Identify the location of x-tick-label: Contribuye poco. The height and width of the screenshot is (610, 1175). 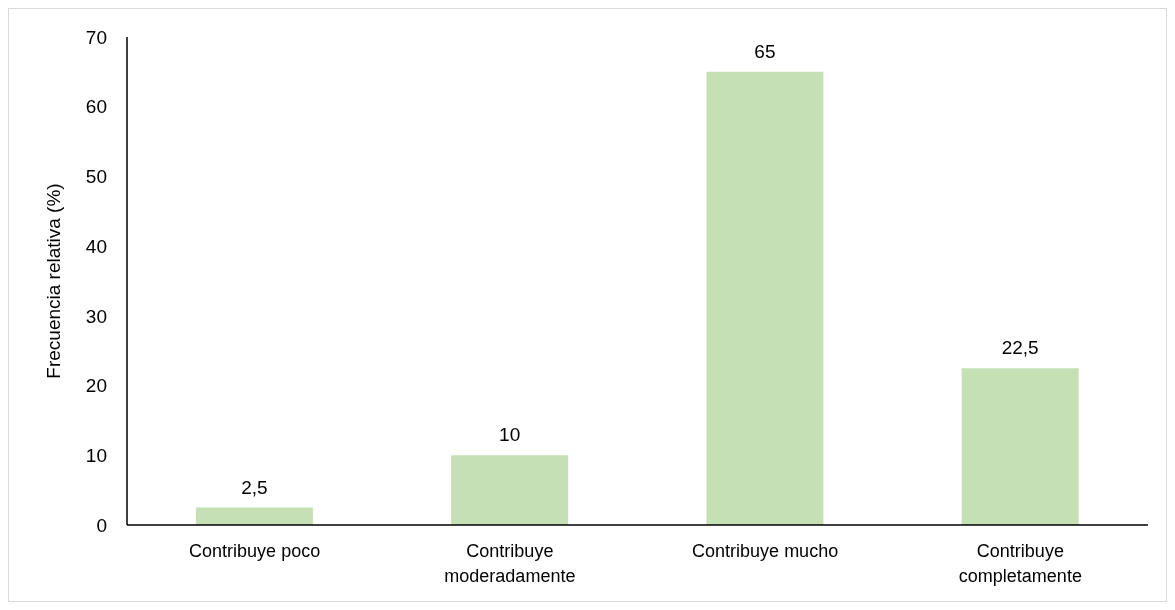
(255, 551).